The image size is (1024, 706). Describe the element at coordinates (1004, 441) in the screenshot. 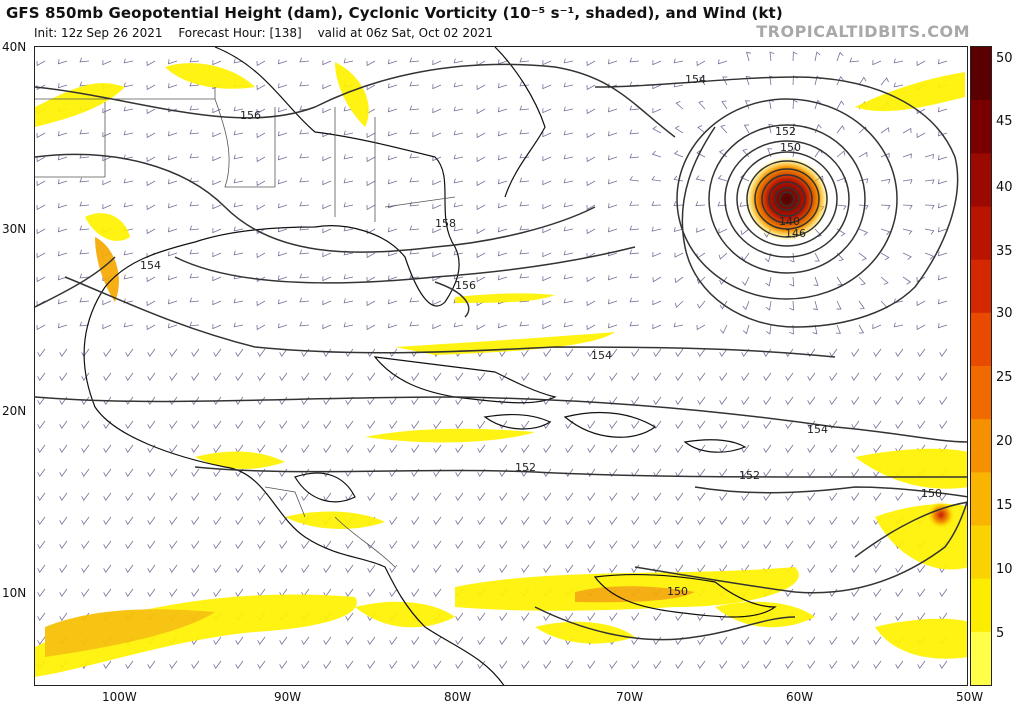

I see `colorbar-label: 20` at that location.